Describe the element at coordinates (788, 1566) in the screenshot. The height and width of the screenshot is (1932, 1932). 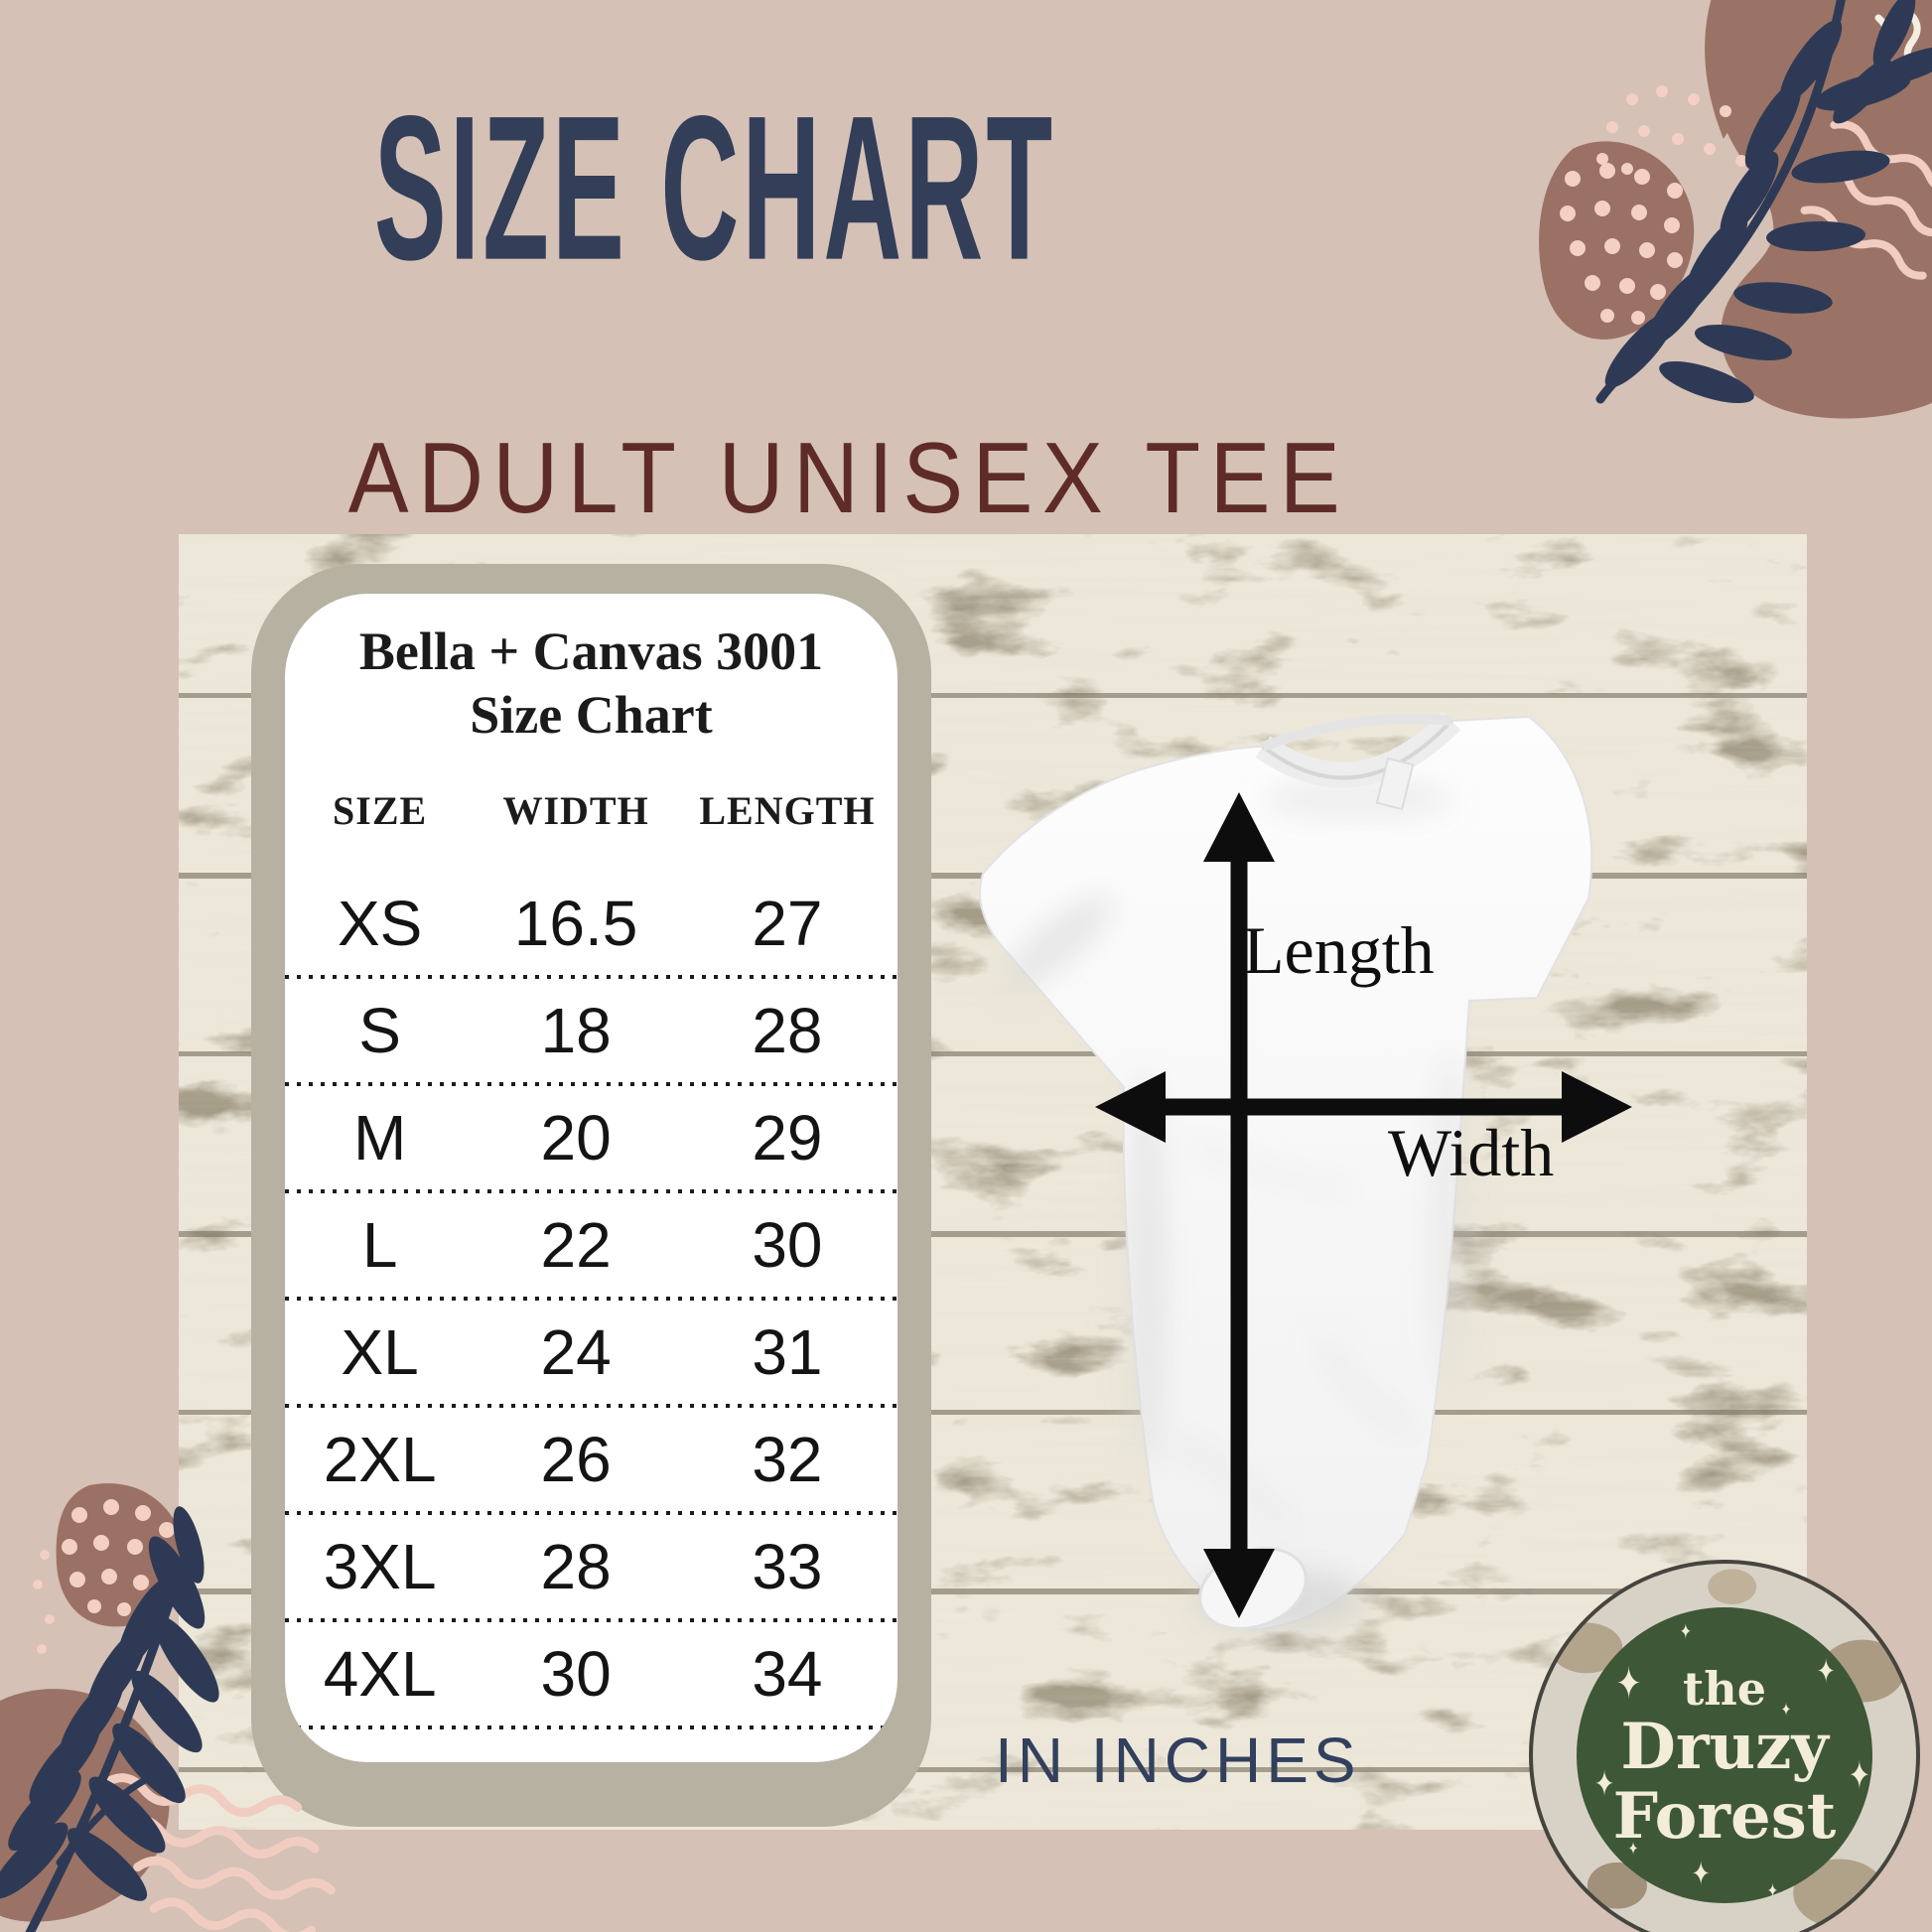
I see `cell-length: 33` at that location.